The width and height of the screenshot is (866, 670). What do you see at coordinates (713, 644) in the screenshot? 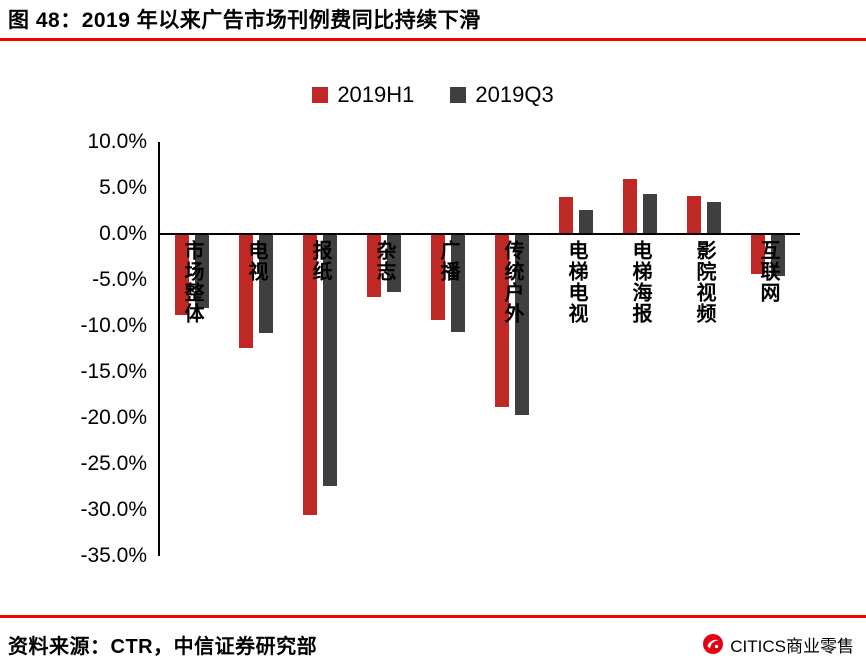
I see `citics-logo-icon` at bounding box center [713, 644].